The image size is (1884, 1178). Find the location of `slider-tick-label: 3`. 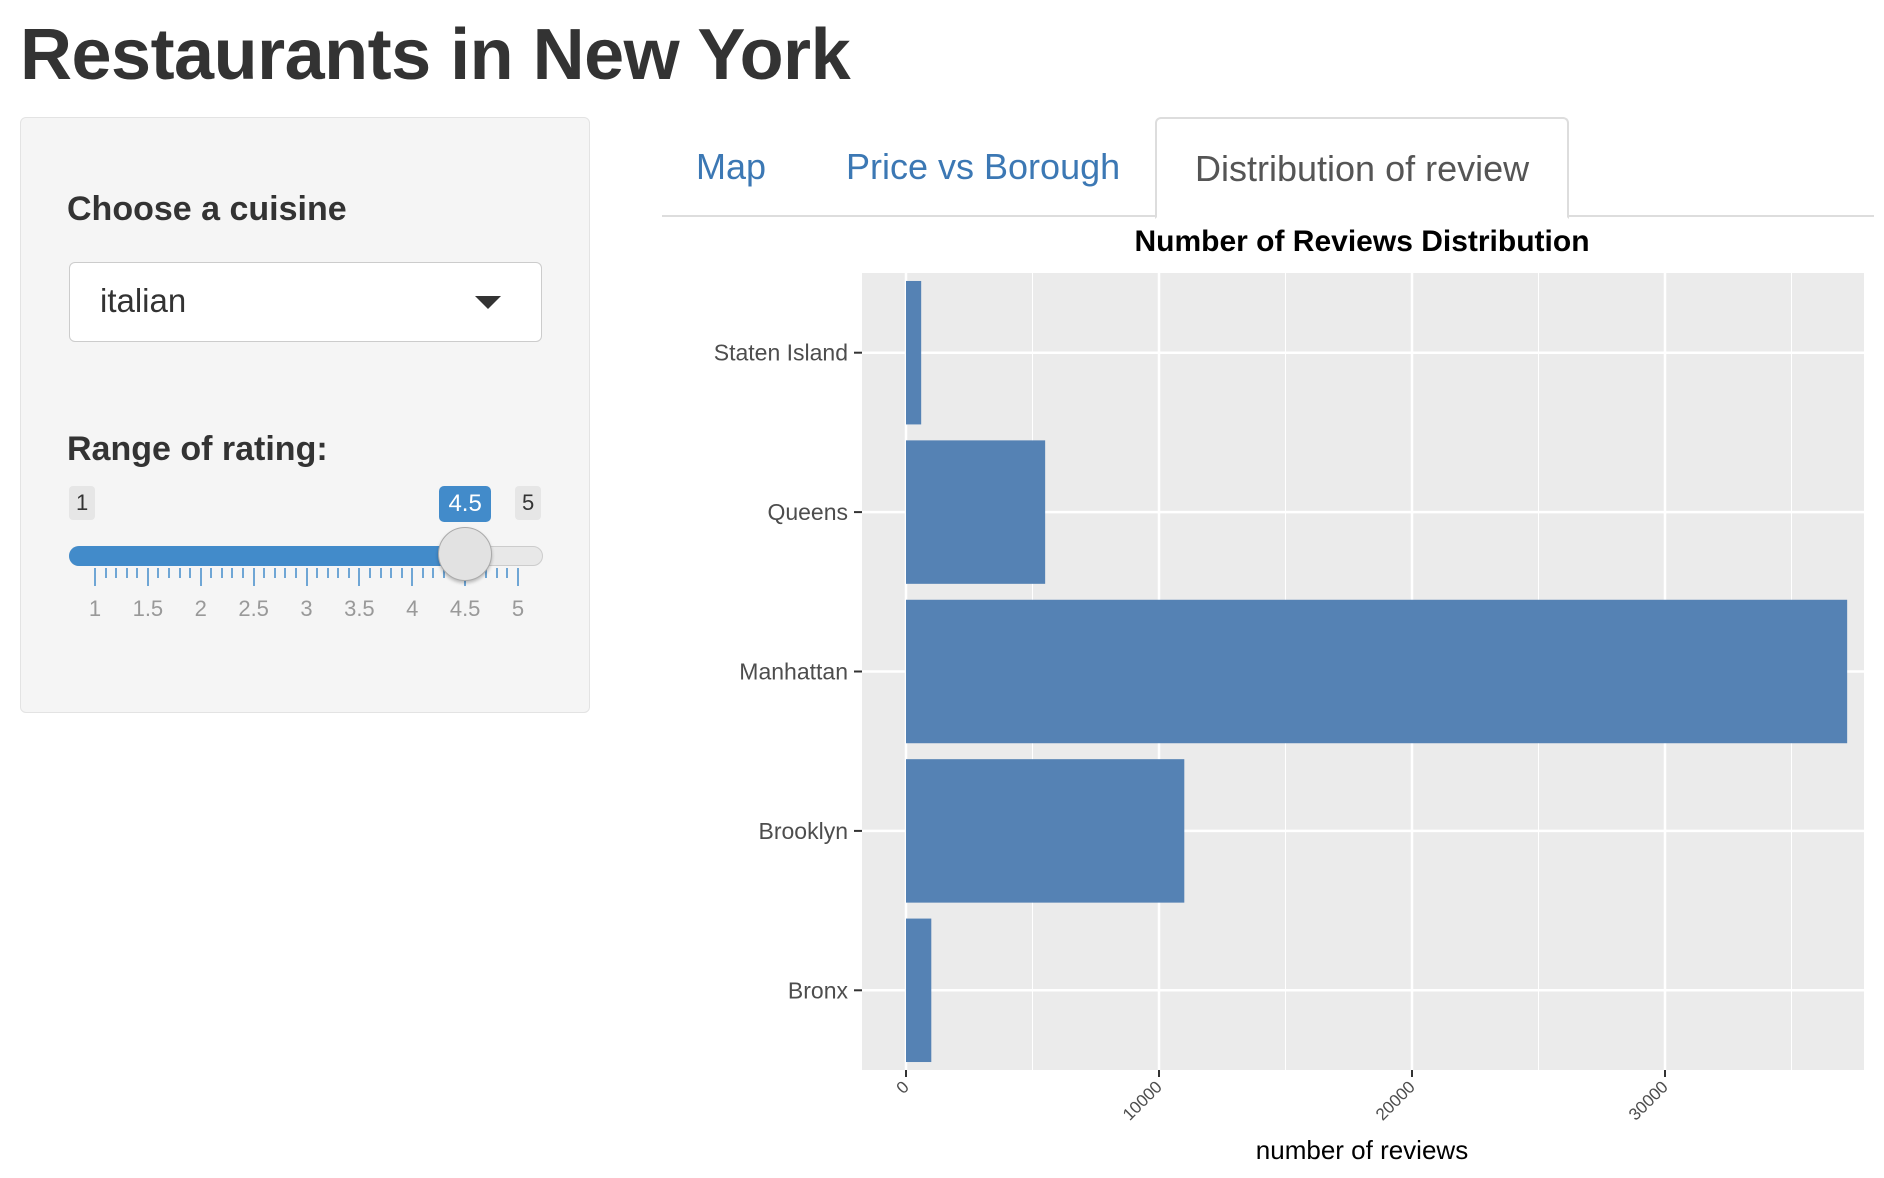

slider-tick-label: 3 is located at coordinates (306, 608).